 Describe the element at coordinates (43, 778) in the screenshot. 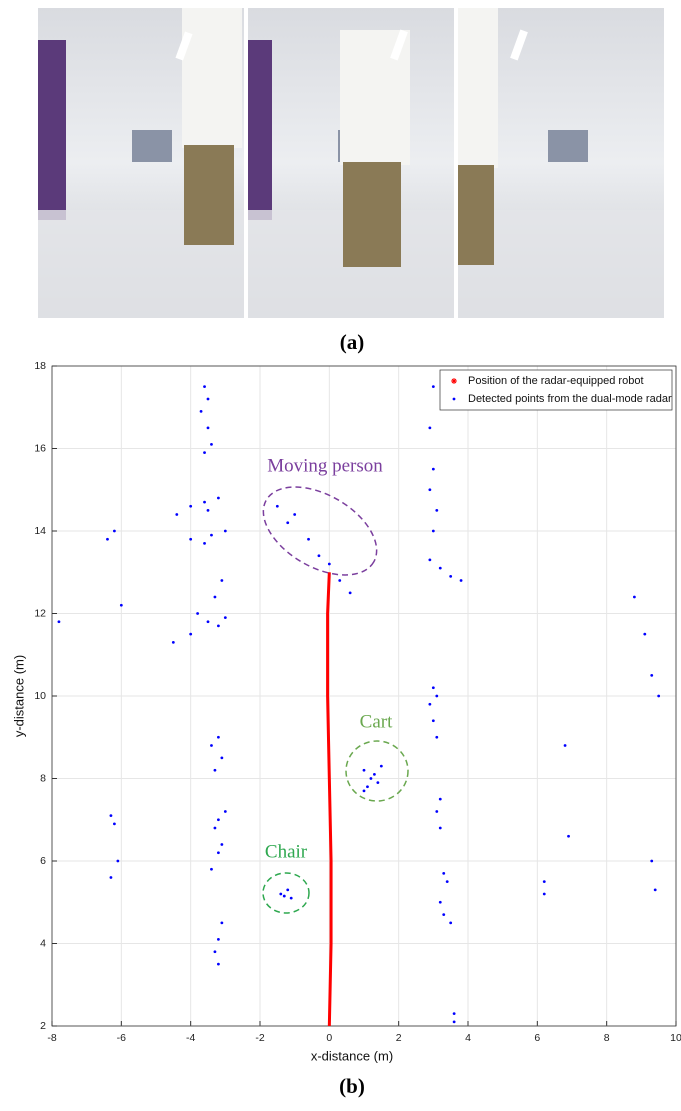

I see `y-tick-label: 8` at that location.